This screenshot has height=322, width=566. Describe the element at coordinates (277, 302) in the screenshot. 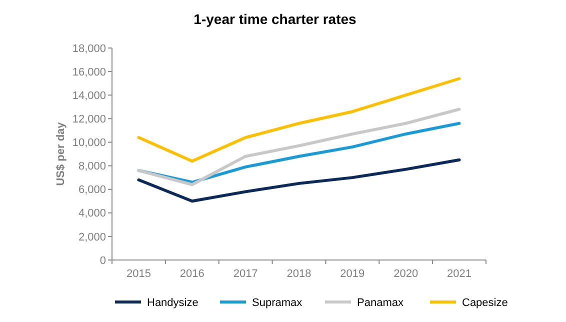

I see `legend-label: Supramax` at that location.